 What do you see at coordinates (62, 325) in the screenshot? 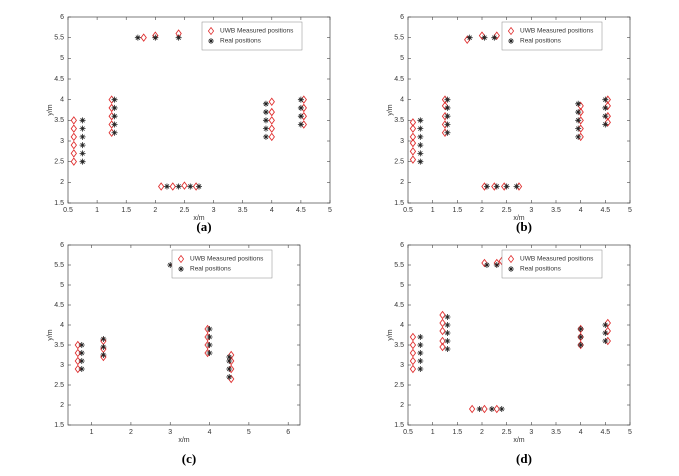
I see `y-tick-label: 4` at bounding box center [62, 325].